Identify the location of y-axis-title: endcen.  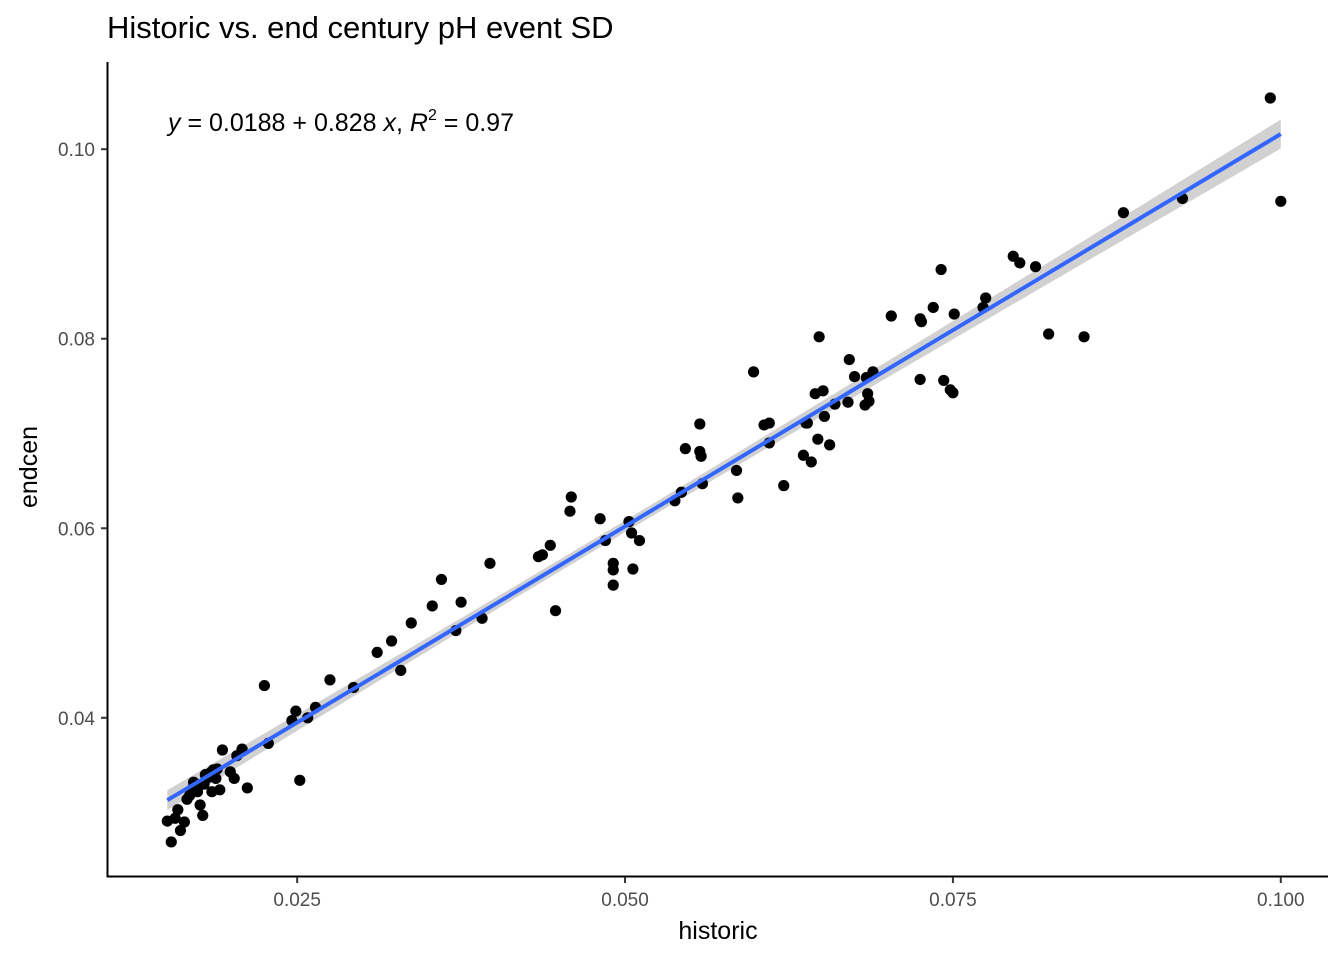
(29, 467).